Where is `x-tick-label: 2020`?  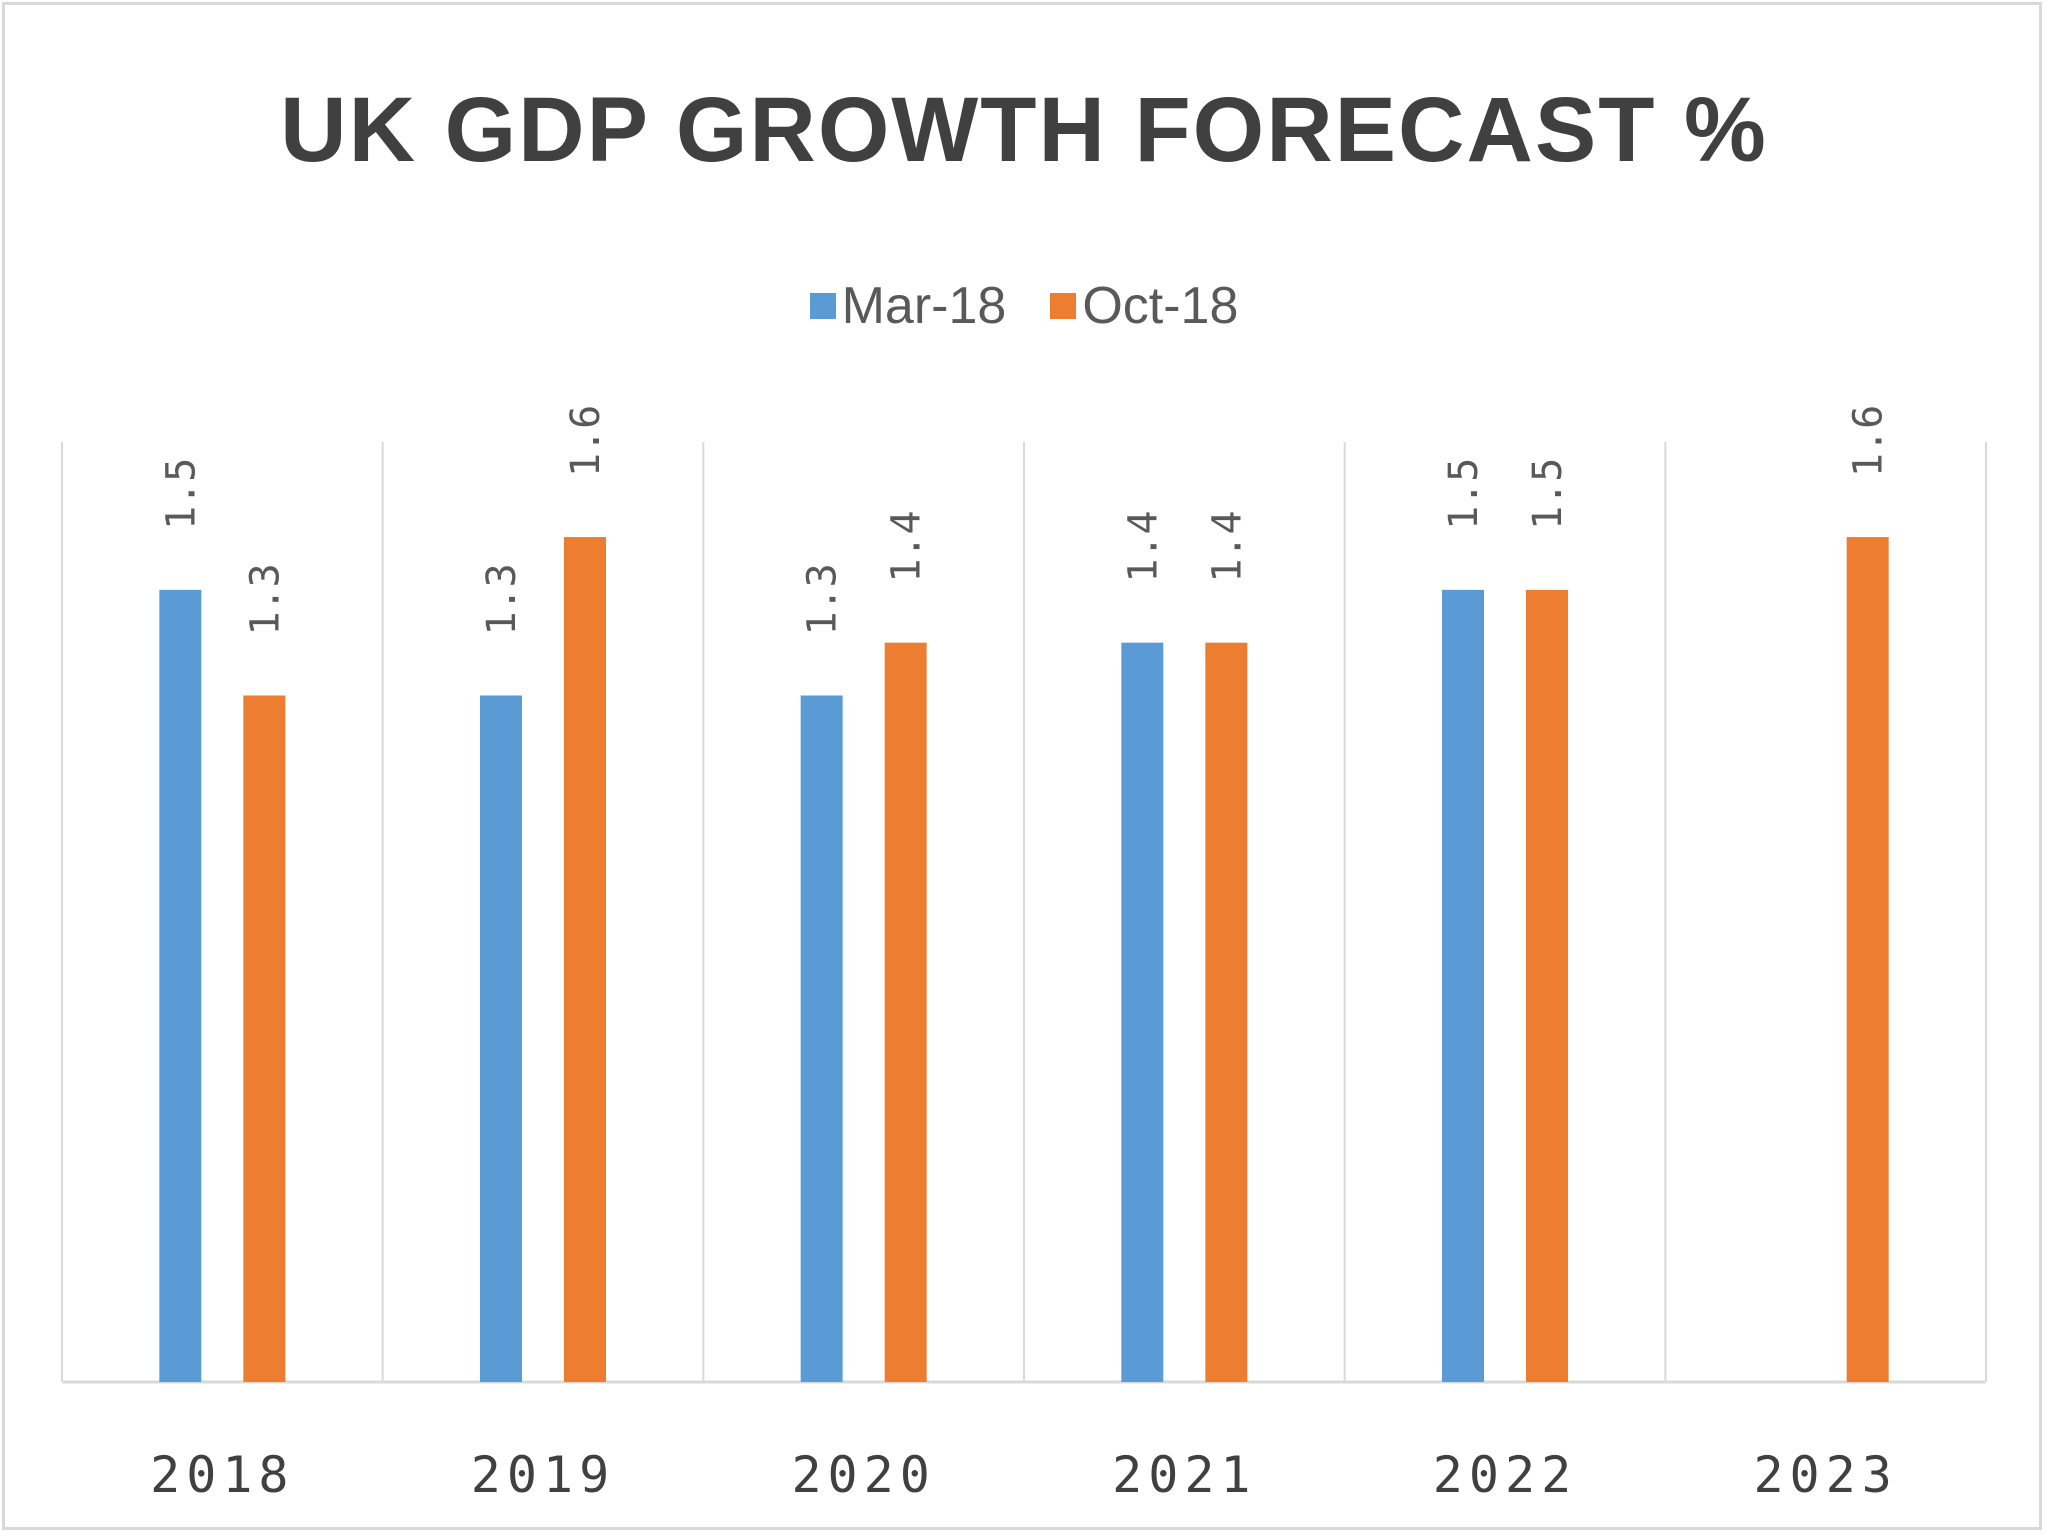
x-tick-label: 2020 is located at coordinates (863, 1475).